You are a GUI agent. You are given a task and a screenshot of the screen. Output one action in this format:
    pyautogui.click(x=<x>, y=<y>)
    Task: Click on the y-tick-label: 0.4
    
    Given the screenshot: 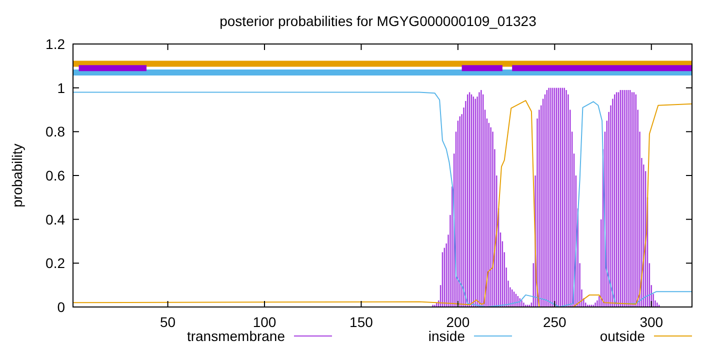 What is the action you would take?
    pyautogui.click(x=56, y=219)
    